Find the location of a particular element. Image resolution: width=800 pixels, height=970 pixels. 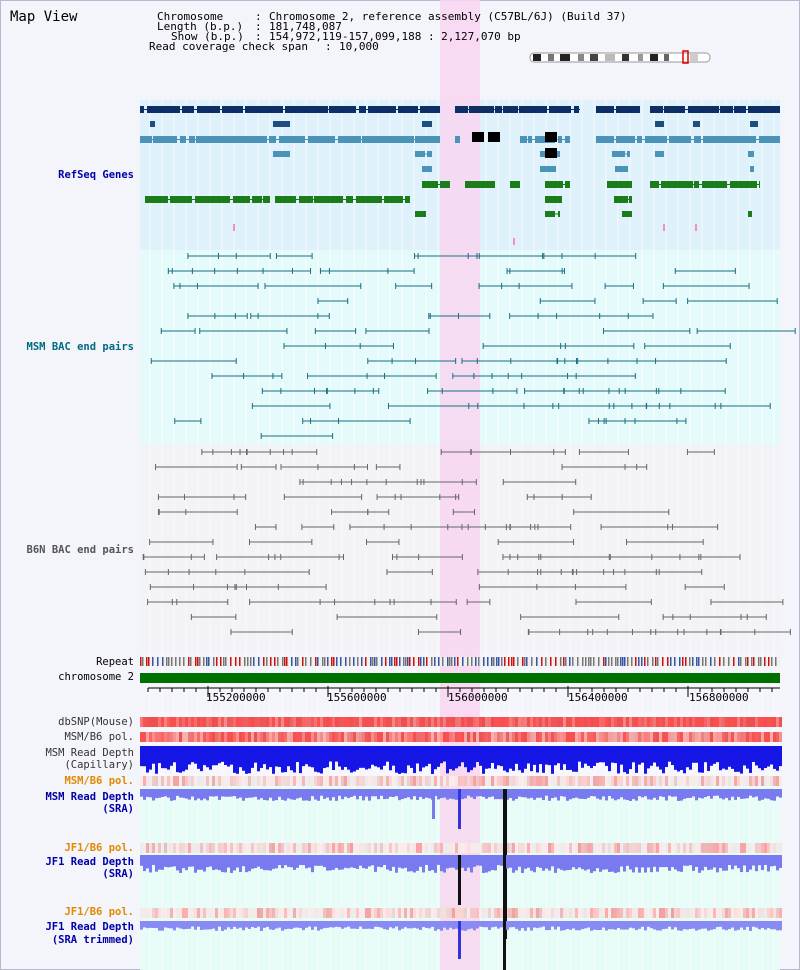

track-label-msm-b6-pol-2: MSM/B6 pol. is located at coordinates (99, 781).